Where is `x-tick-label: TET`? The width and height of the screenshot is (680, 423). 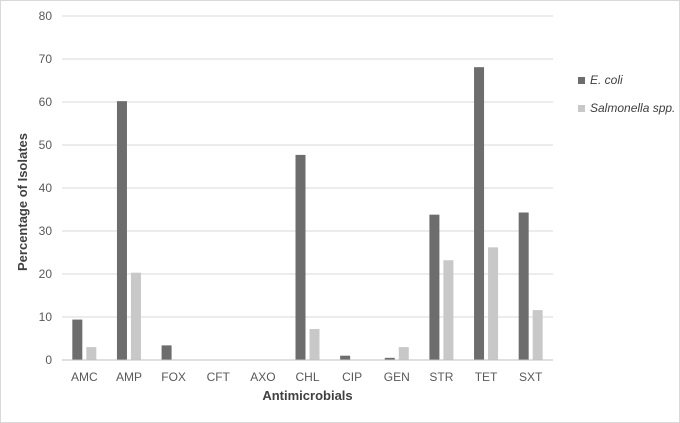
x-tick-label: TET is located at coordinates (486, 377).